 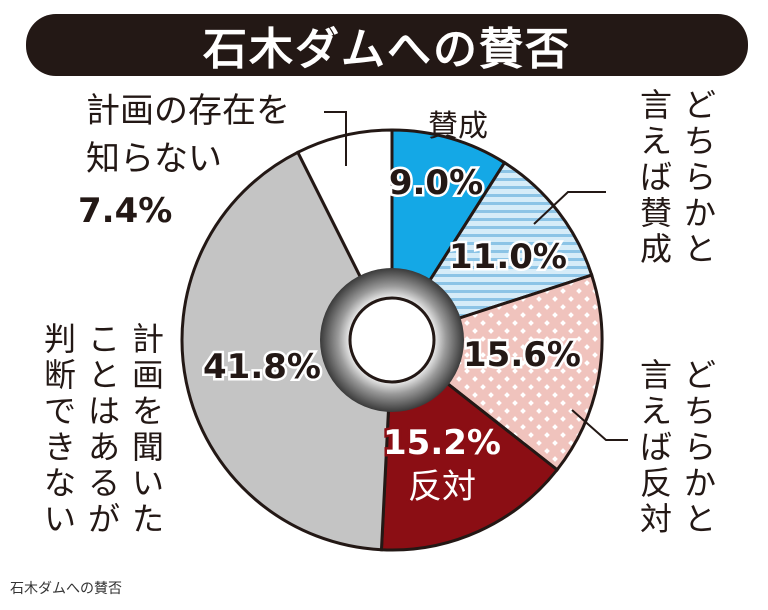 What do you see at coordinates (148, 339) in the screenshot?
I see `svg-text: 計` at bounding box center [148, 339].